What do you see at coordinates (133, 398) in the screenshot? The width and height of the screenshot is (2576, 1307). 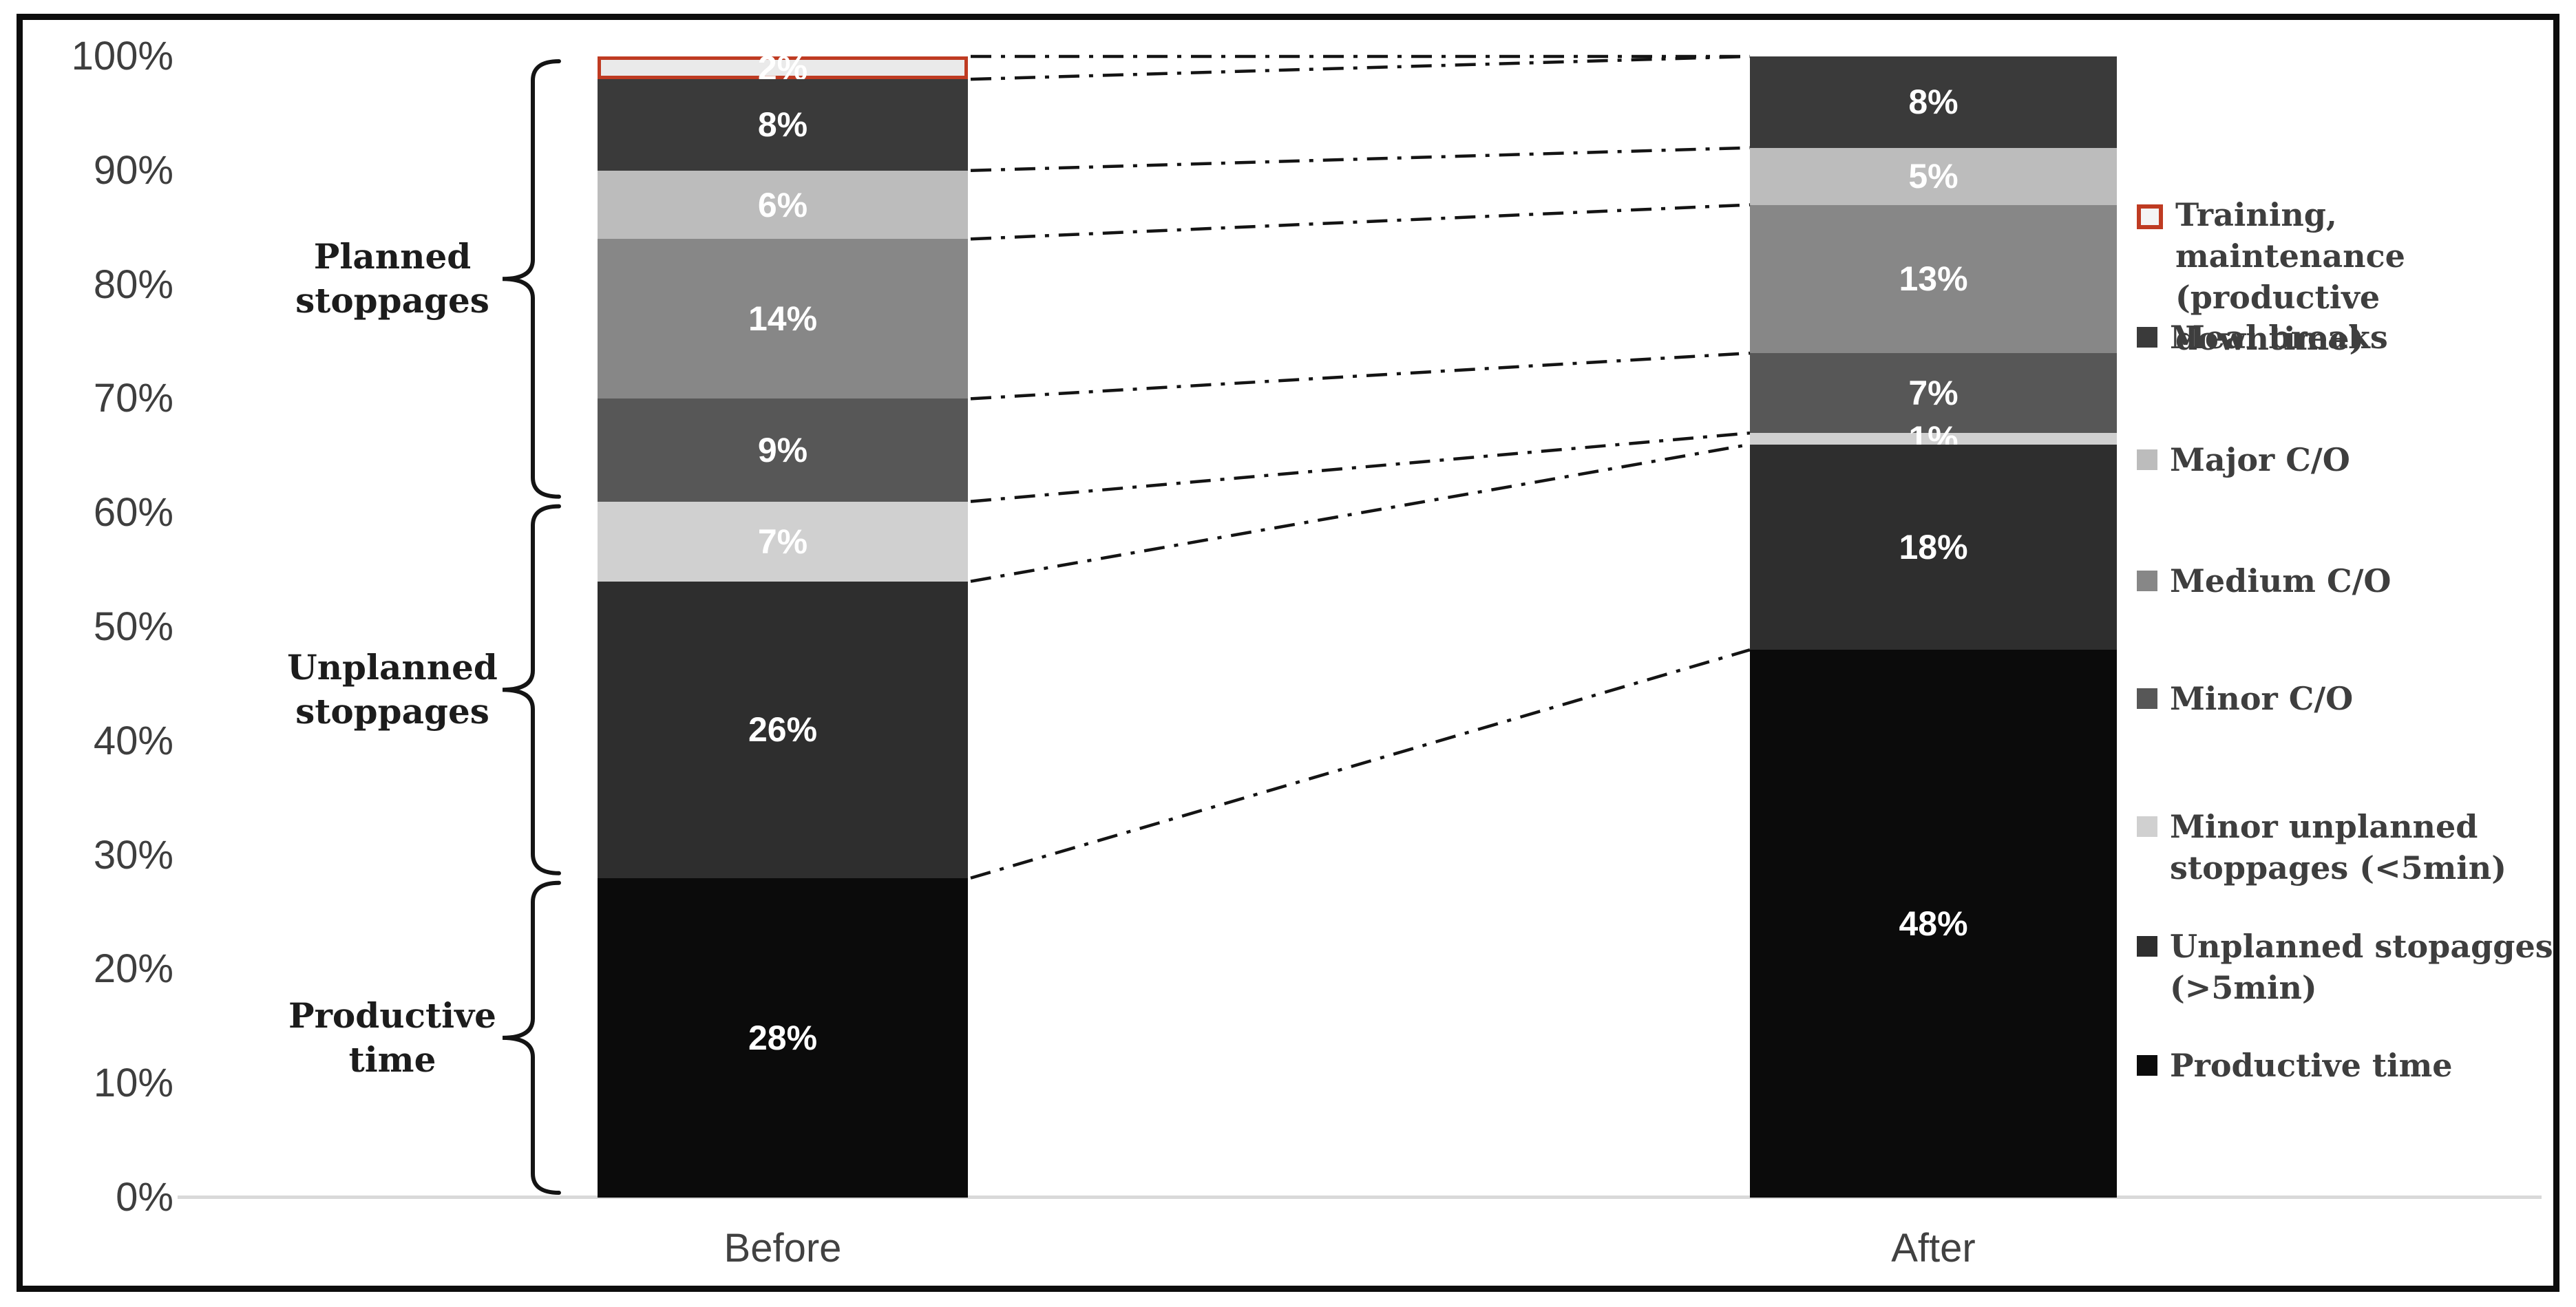 I see `y-axis-tick-label: 70%` at bounding box center [133, 398].